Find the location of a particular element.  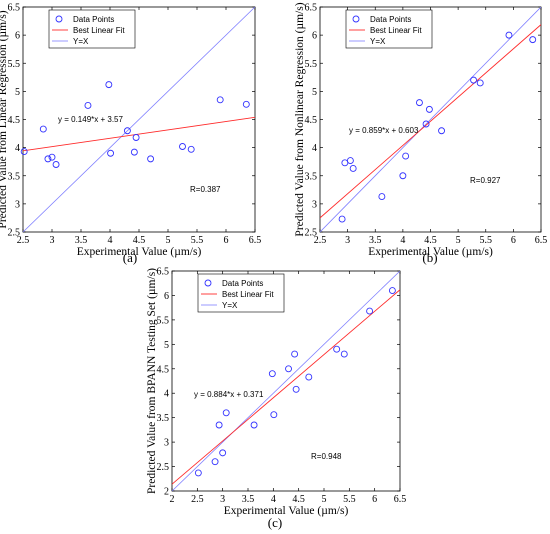

panel-a-ytick-label: 3 is located at coordinates (17, 204).